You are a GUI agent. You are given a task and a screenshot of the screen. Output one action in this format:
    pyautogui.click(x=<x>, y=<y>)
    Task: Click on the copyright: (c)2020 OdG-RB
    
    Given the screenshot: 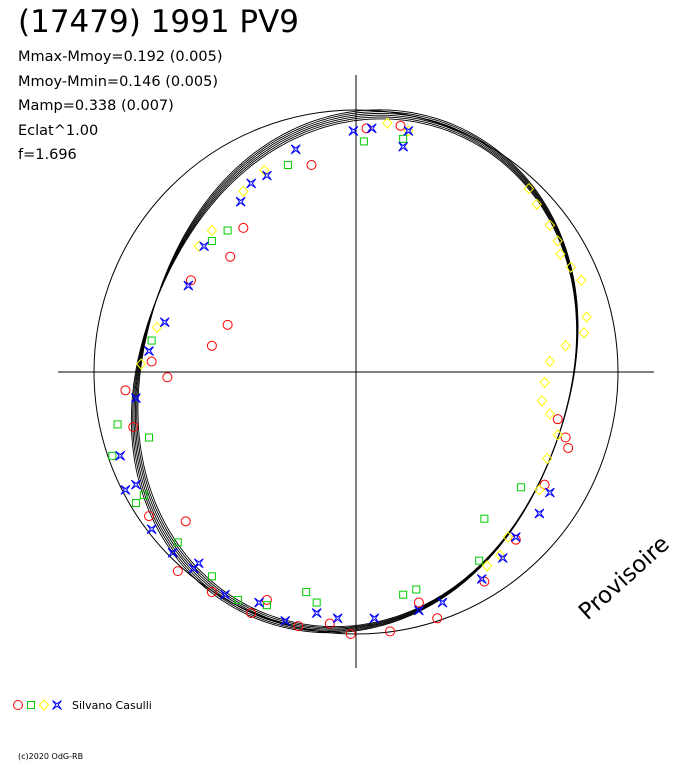 What is the action you would take?
    pyautogui.click(x=51, y=756)
    